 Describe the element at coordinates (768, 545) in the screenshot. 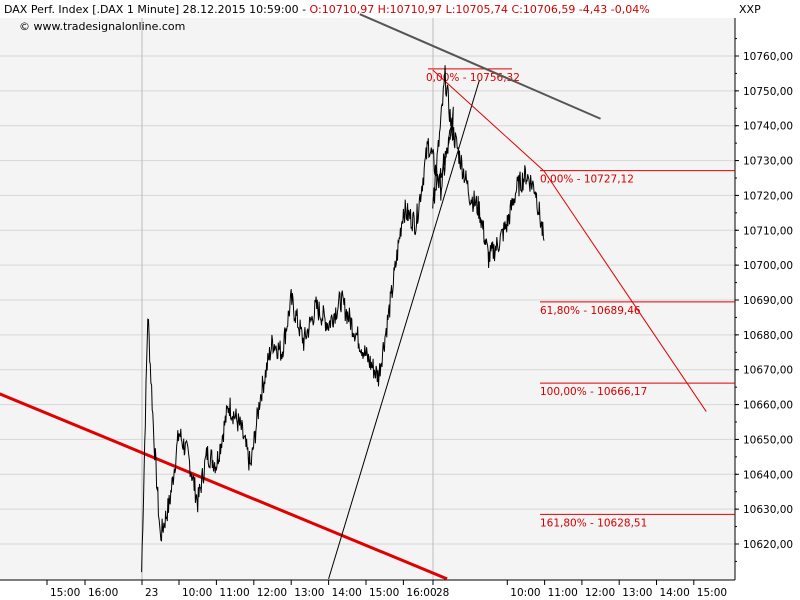

I see `y-tick-label: 10620,00` at that location.